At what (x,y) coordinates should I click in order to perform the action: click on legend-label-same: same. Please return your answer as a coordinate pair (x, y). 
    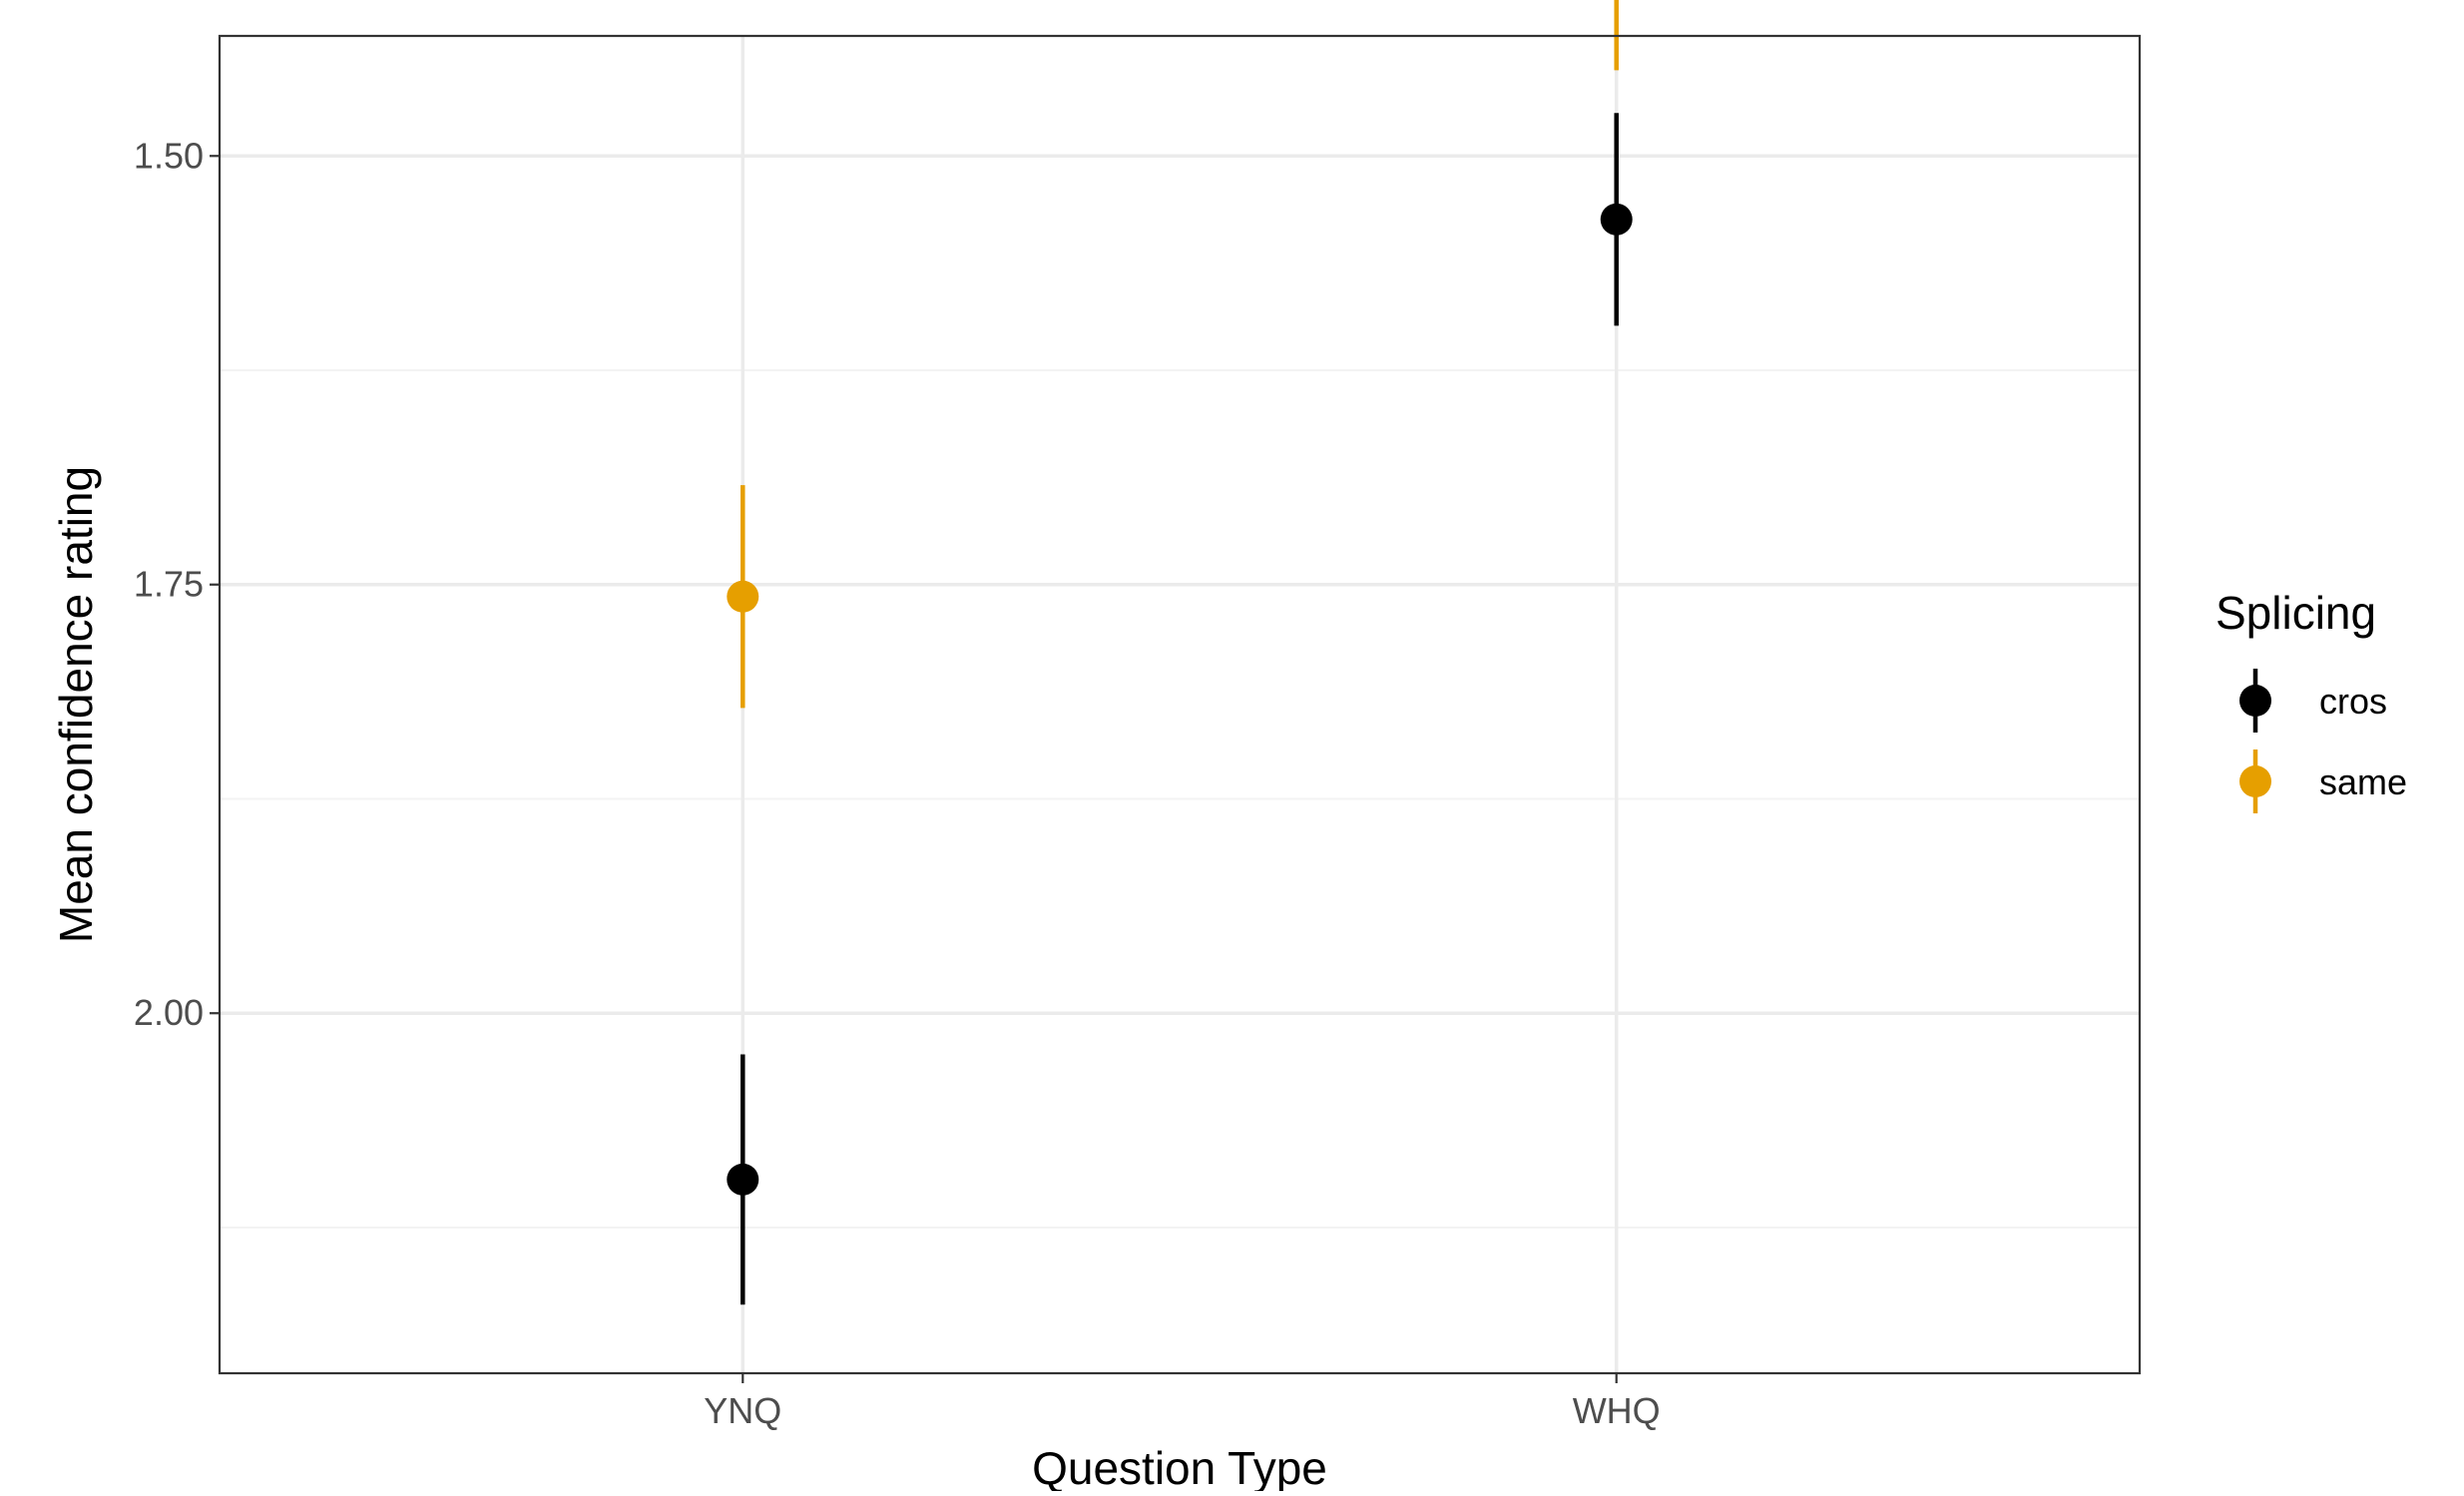
    Looking at the image, I should click on (2363, 781).